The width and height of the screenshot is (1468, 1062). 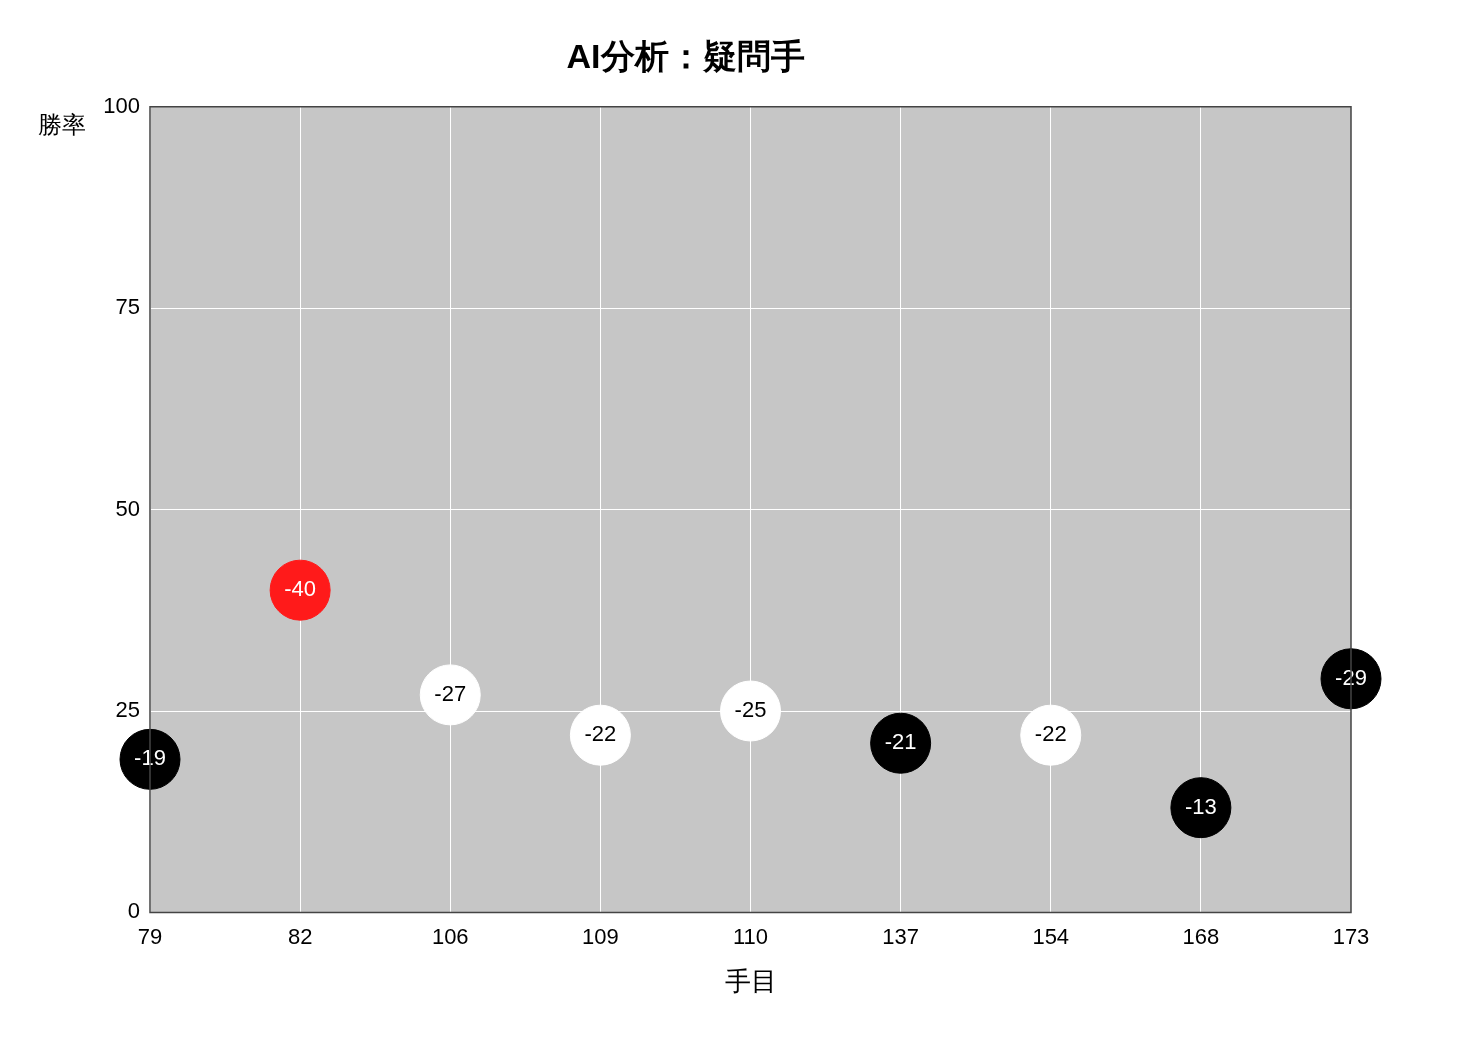 I want to click on x-tick-label: 137, so click(x=900, y=936).